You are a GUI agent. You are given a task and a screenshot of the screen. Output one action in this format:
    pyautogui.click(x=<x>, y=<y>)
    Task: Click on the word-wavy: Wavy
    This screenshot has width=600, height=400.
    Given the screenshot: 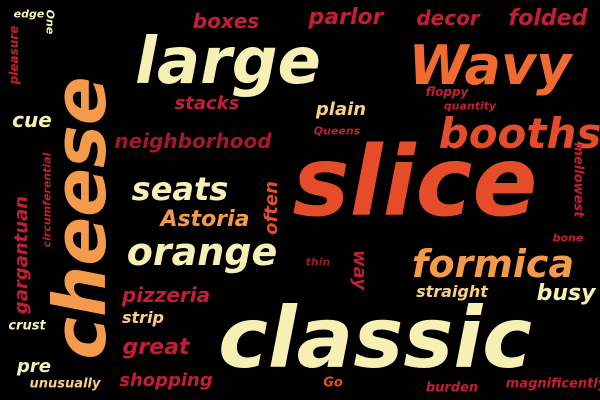 What is the action you would take?
    pyautogui.click(x=490, y=65)
    